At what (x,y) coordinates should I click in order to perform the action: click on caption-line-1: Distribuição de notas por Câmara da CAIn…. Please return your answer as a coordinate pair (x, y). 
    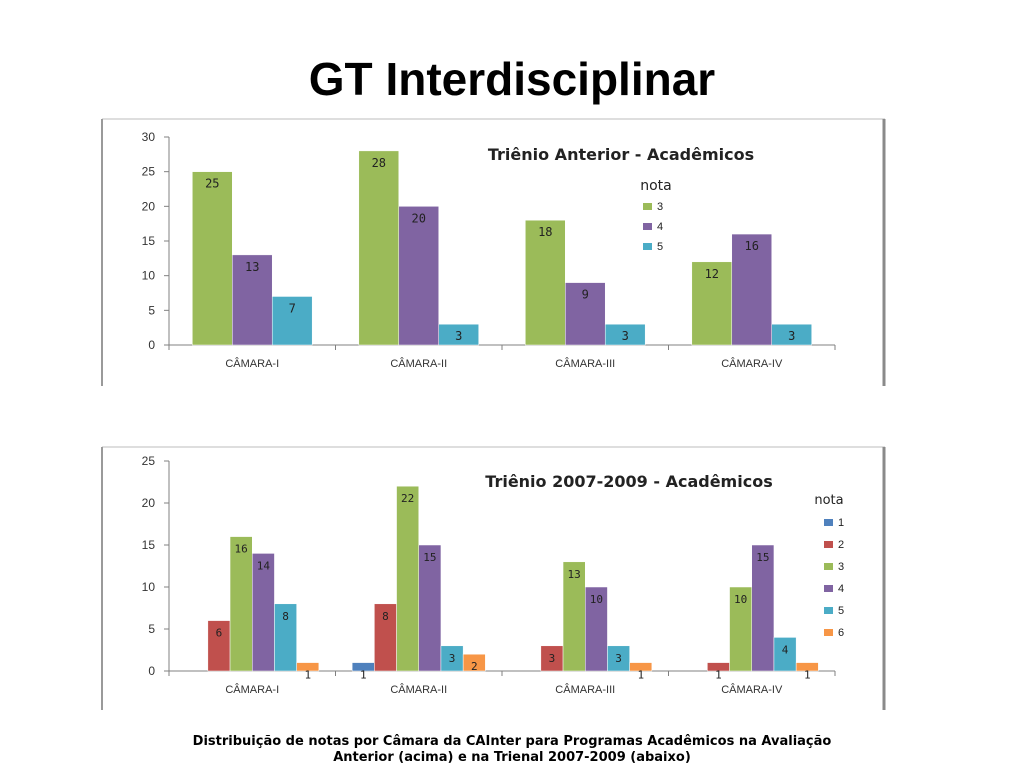
    Looking at the image, I should click on (512, 741).